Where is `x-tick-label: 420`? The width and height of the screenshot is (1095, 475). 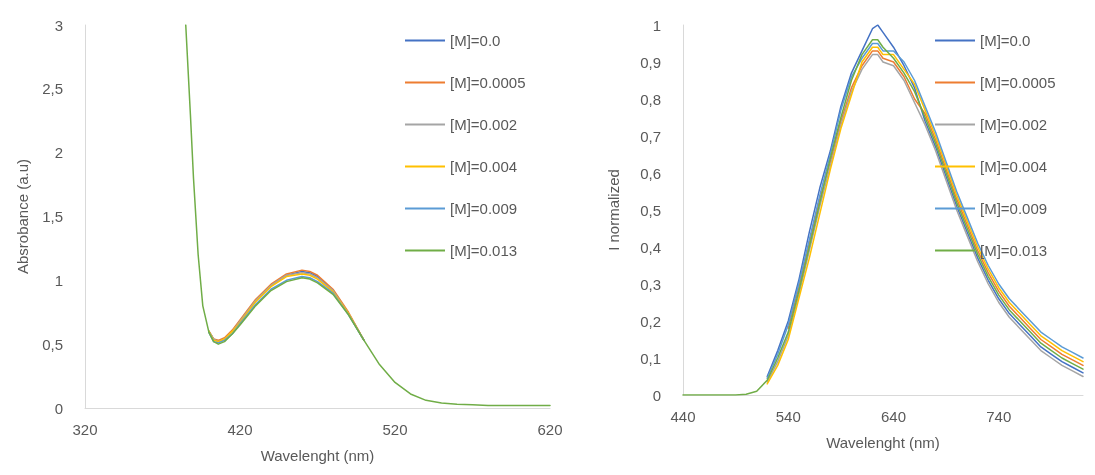 x-tick-label: 420 is located at coordinates (240, 429).